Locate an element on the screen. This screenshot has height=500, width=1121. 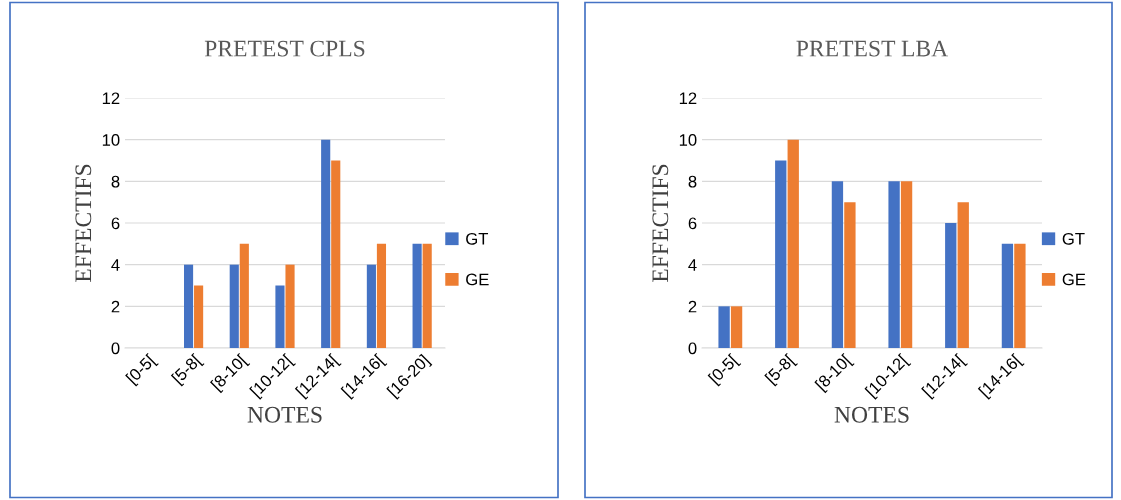
chart-title: PRETEST LBA is located at coordinates (872, 48).